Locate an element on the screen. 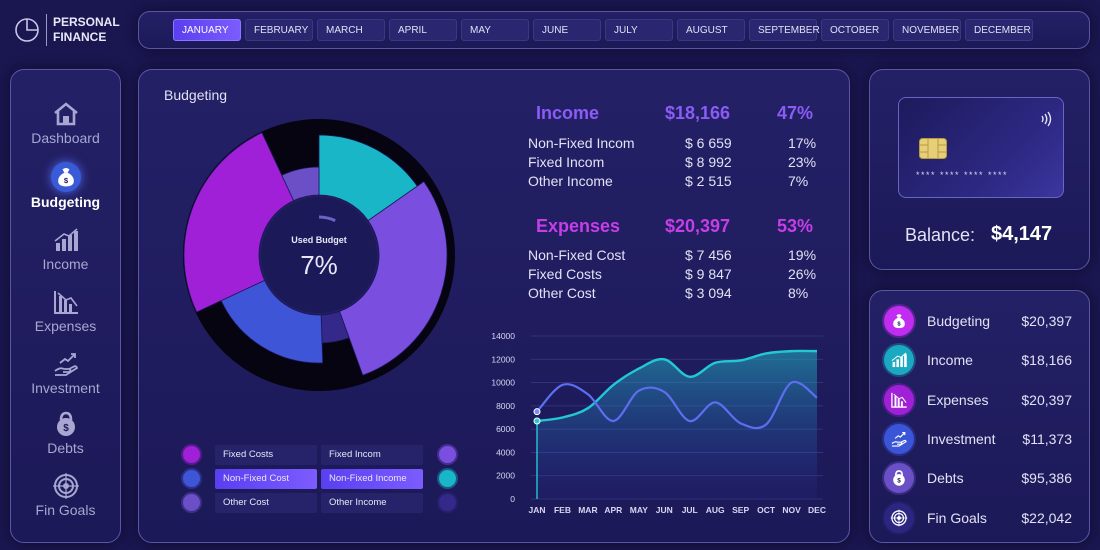  x-tick-label: APR is located at coordinates (613, 510).